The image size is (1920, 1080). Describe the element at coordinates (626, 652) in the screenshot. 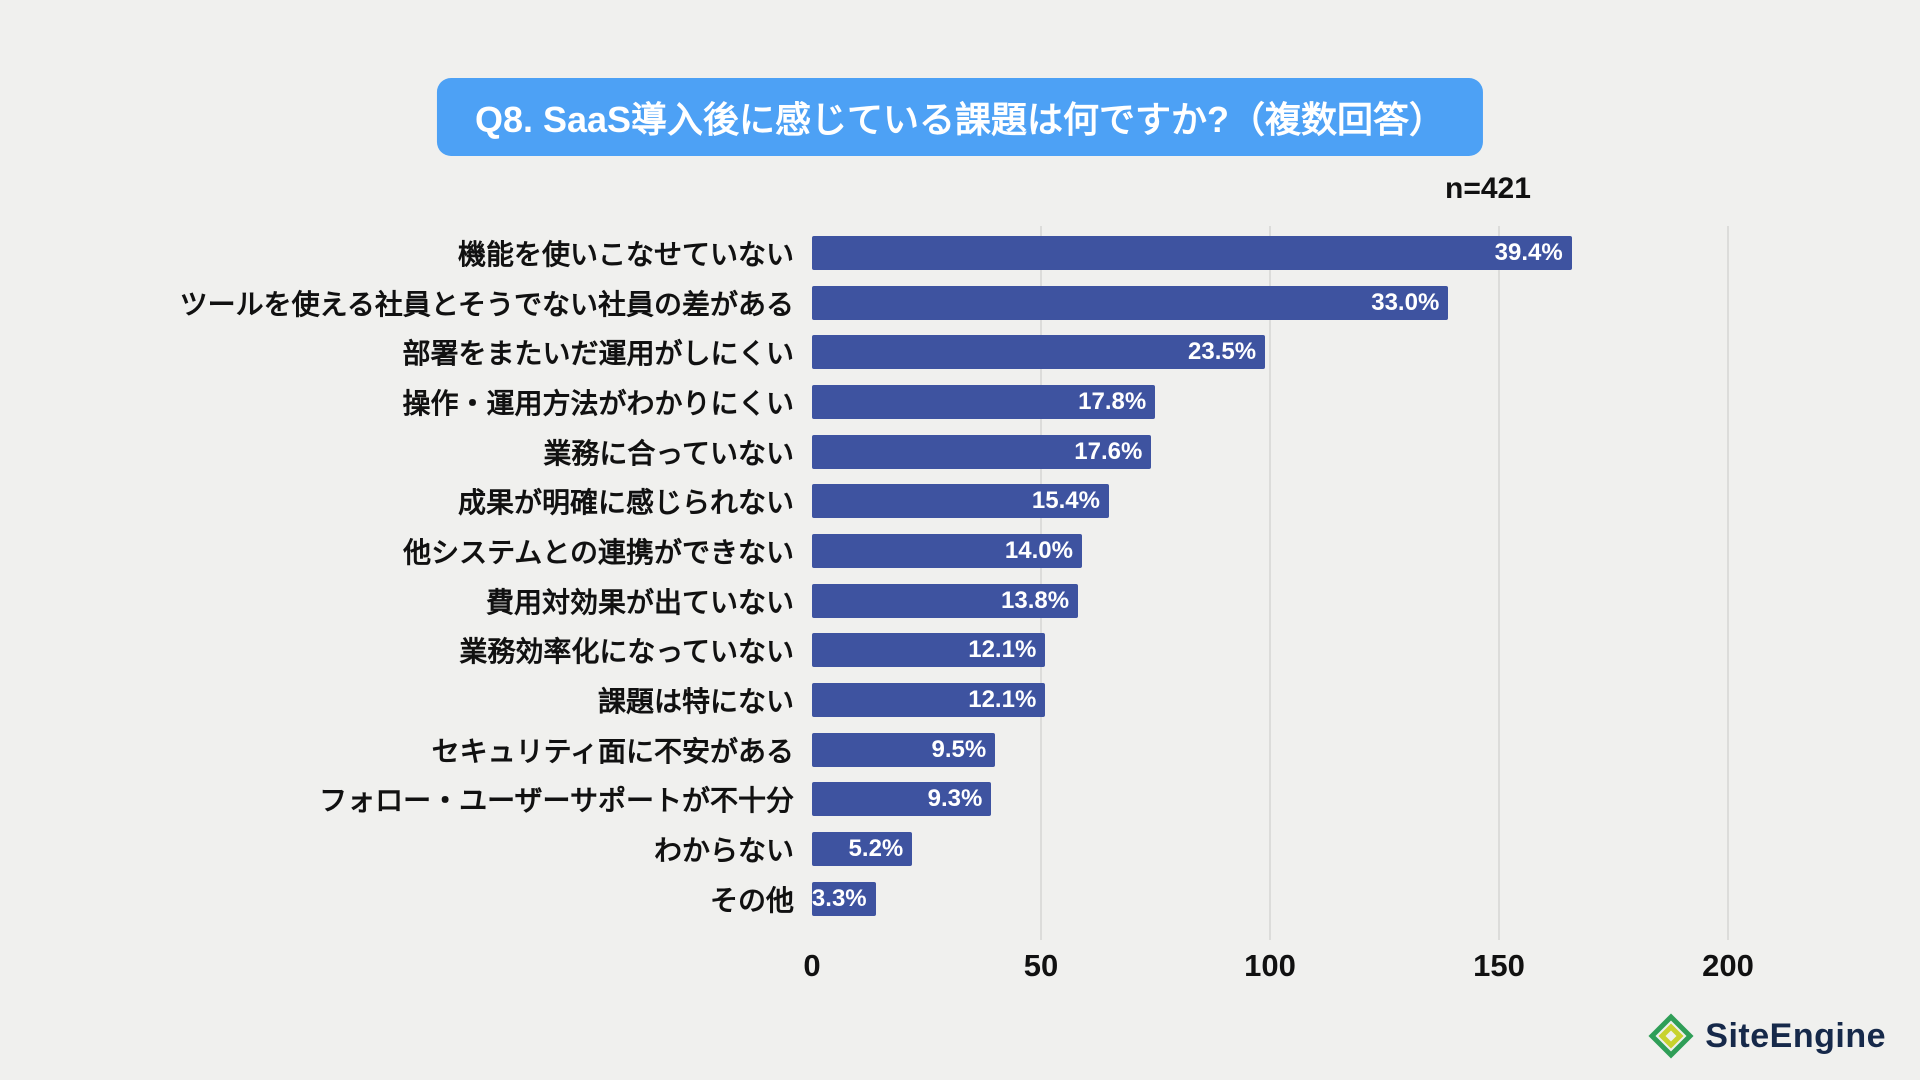

I see `category-label: 業務効率化になっていない` at that location.